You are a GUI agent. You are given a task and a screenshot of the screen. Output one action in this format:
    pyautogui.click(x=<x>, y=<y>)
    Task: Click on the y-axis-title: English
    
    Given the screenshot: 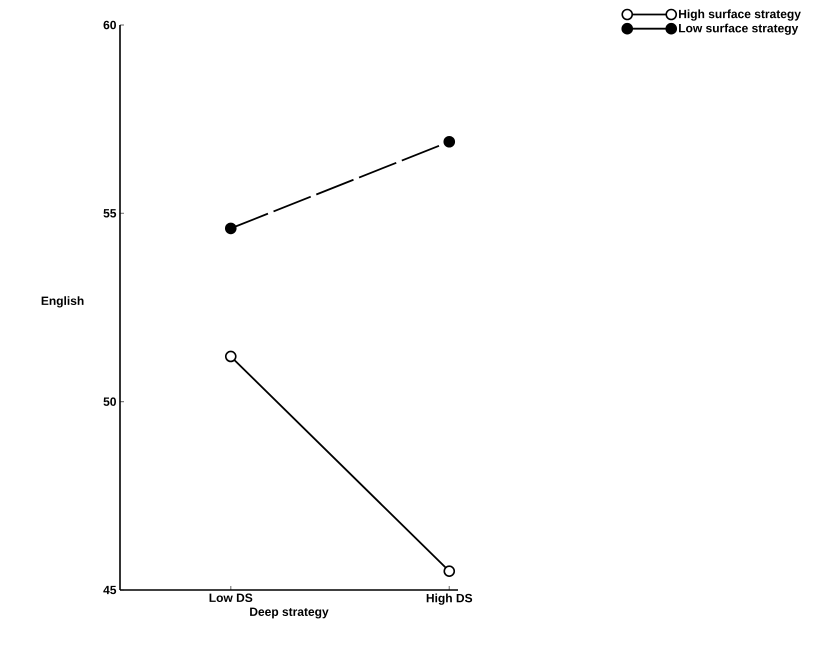 What is the action you would take?
    pyautogui.click(x=63, y=302)
    